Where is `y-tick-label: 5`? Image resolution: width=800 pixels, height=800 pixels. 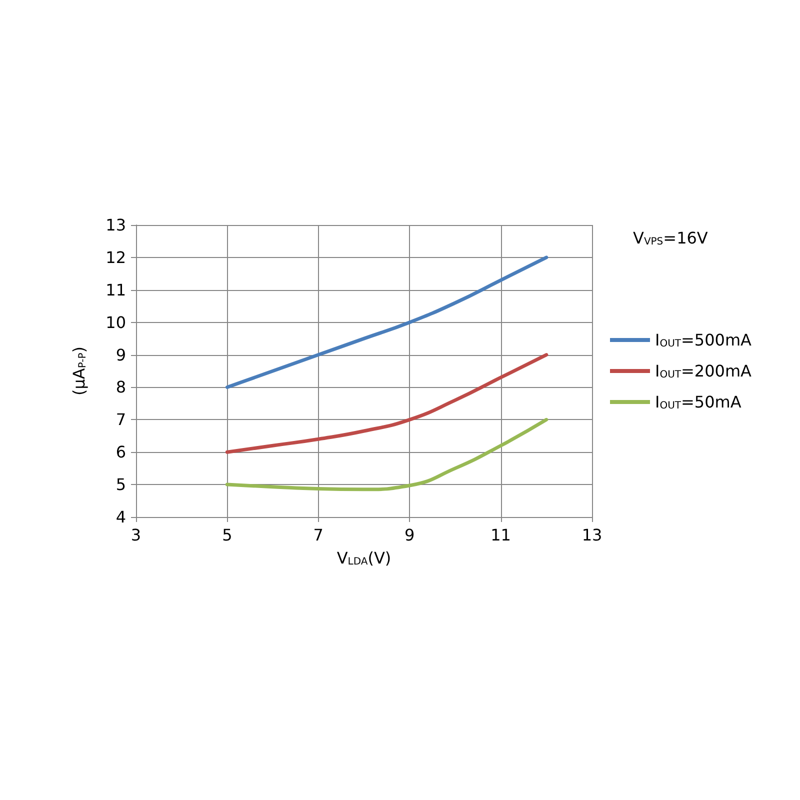 y-tick-label: 5 is located at coordinates (121, 484).